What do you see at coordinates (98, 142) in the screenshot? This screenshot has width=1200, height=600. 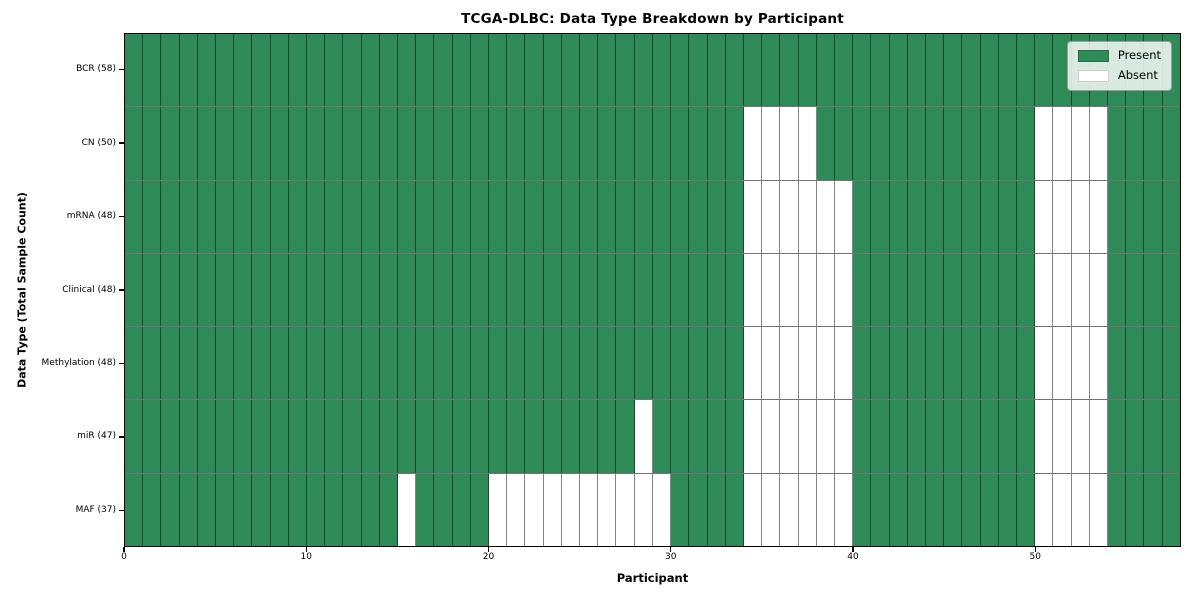 I see `y-tick-label: CN (50)` at bounding box center [98, 142].